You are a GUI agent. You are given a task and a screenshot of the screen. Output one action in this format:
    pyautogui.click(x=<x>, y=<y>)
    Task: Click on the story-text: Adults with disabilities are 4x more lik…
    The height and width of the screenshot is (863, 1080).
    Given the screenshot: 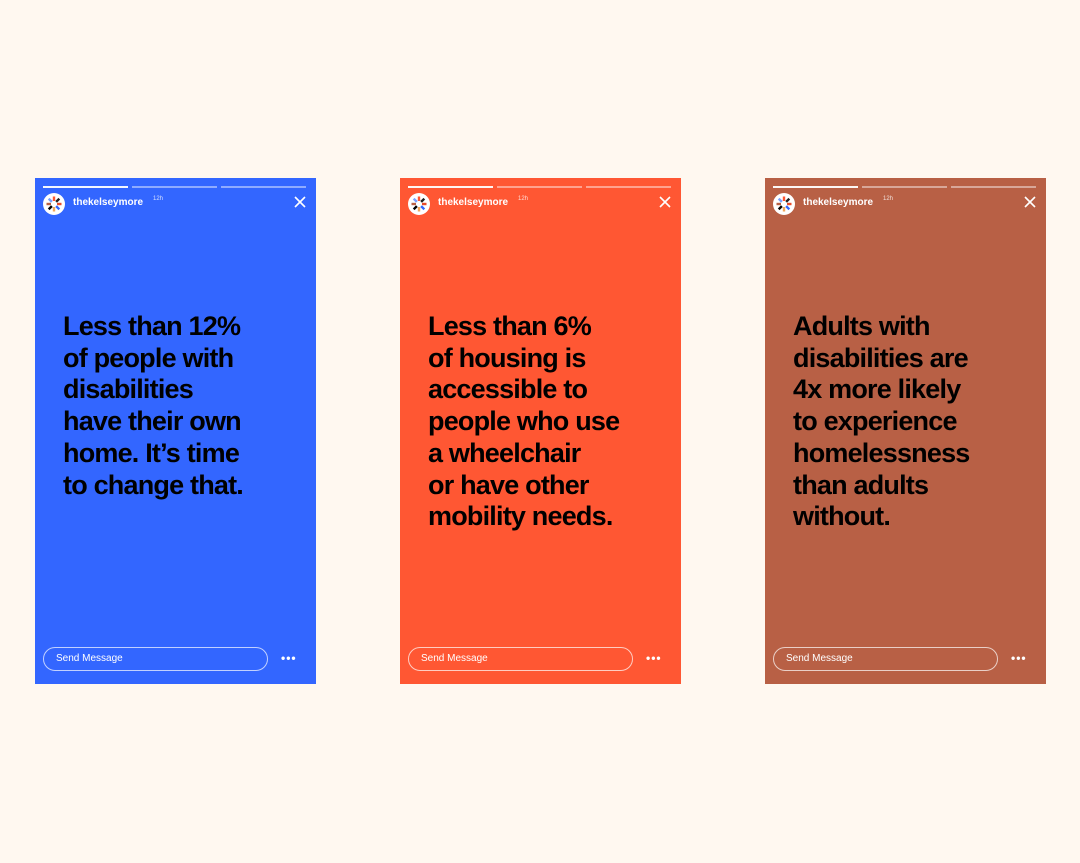 What is the action you would take?
    pyautogui.click(x=881, y=421)
    